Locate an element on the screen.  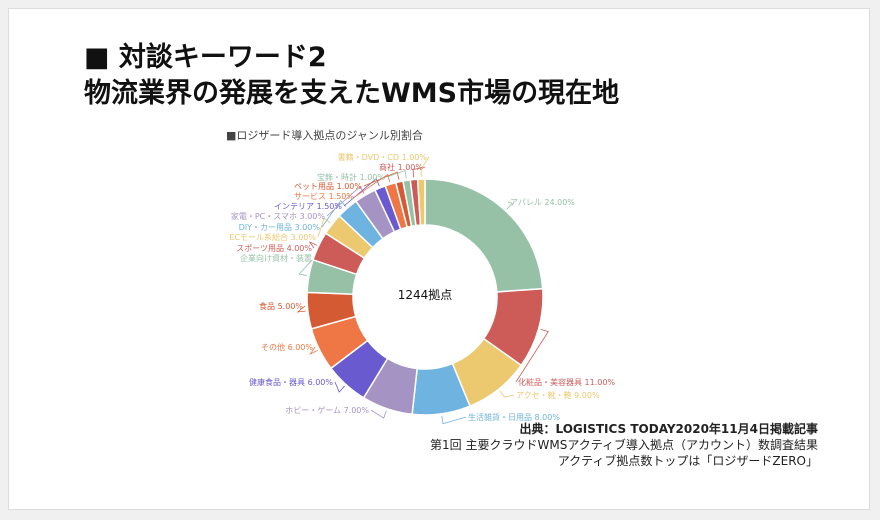
slice-label: アクセ・靴・鞄 9.00% is located at coordinates (558, 395).